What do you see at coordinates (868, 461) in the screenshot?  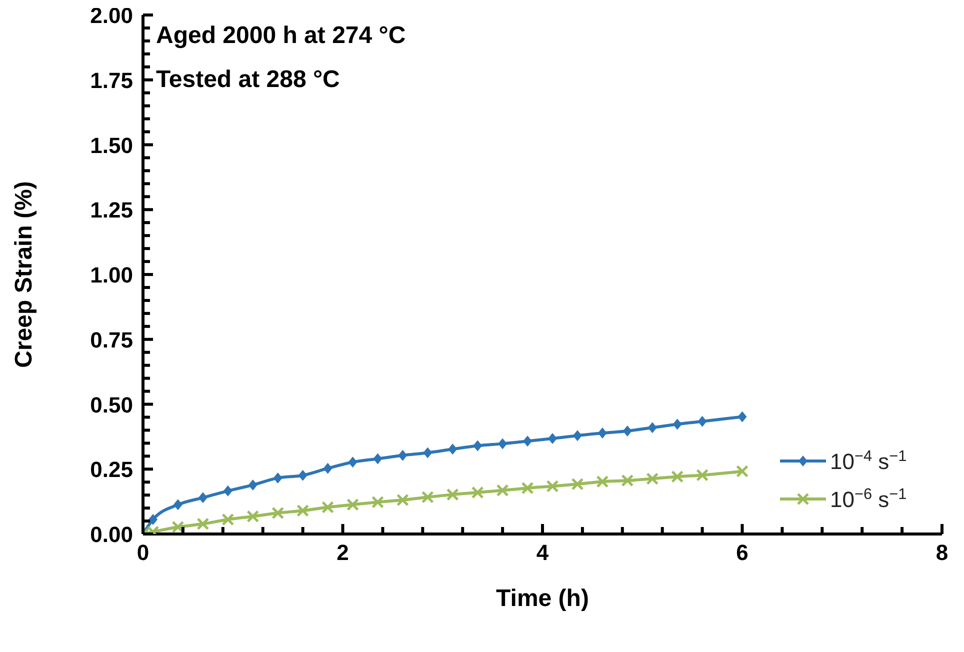 I see `legend-label: 10$^{−4}$ s$^{−1}$` at bounding box center [868, 461].